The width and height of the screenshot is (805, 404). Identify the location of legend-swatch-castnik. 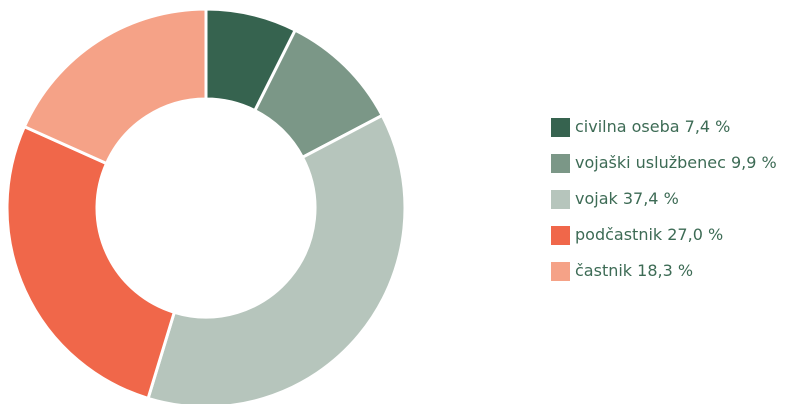
(560, 271).